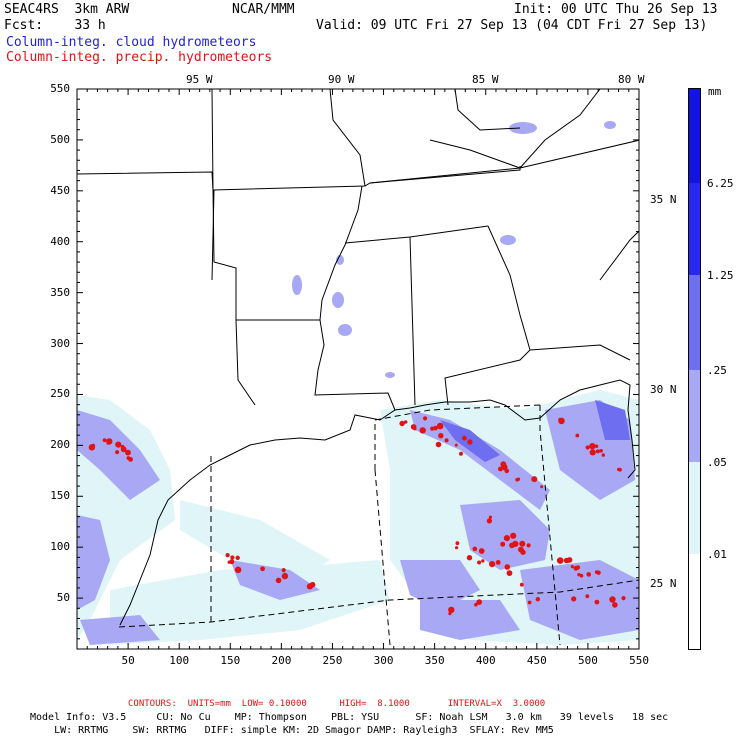 This screenshot has width=740, height=740. I want to click on lon-label-85w: 85 W, so click(485, 79).